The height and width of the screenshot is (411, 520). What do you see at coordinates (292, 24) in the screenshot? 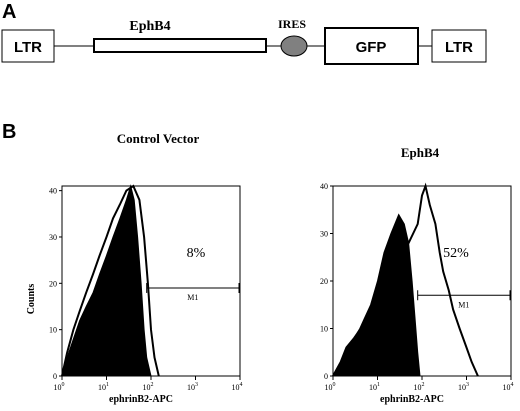
I see `ires-label: IRES` at bounding box center [292, 24].